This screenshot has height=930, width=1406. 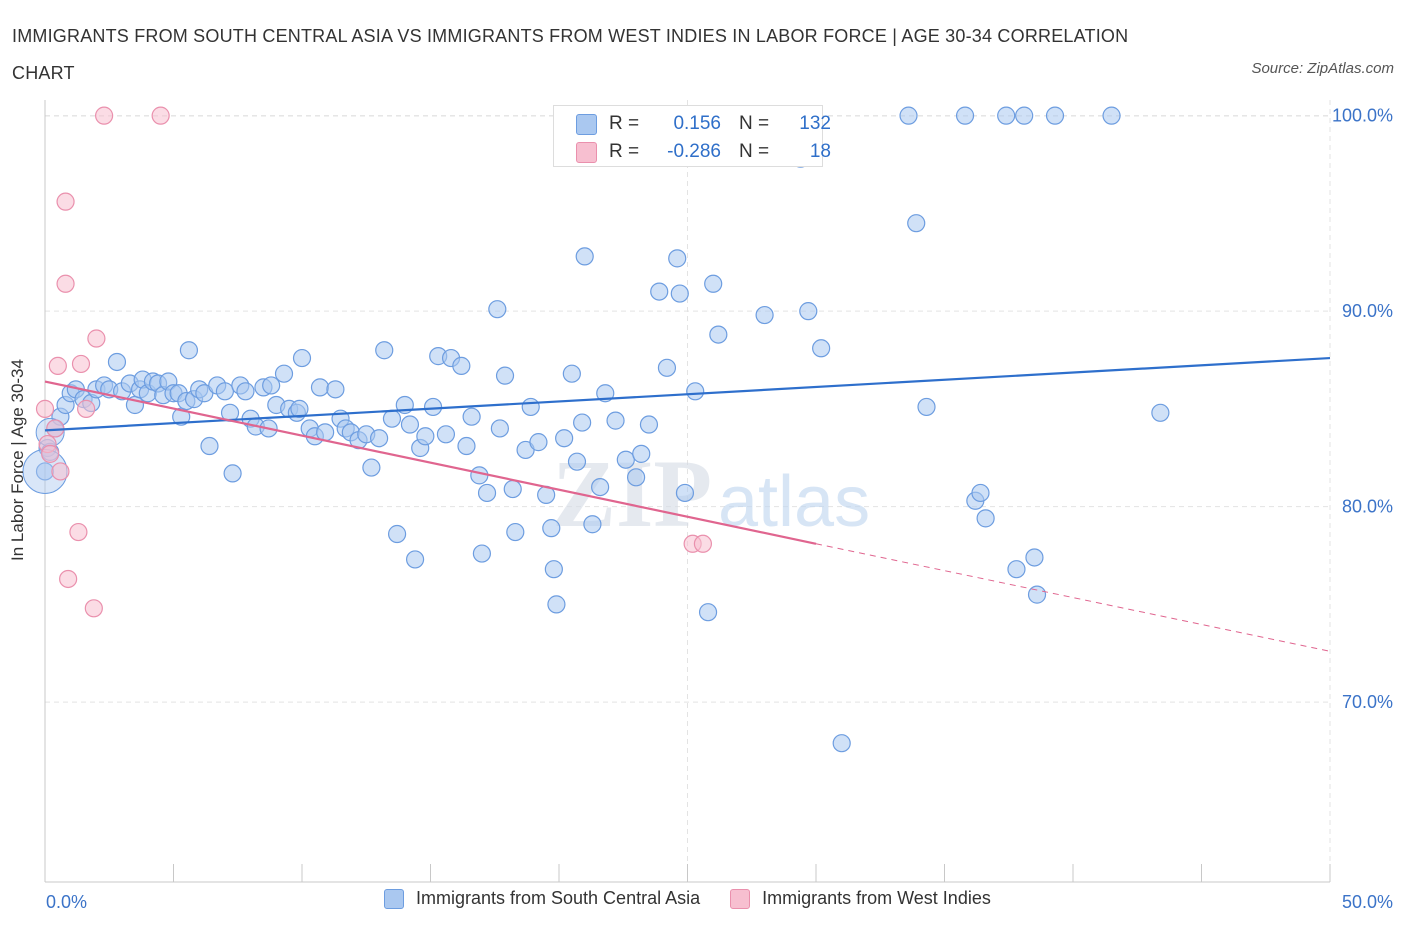 What do you see at coordinates (694, 151) in the screenshot?
I see `pink-r-value: -0.286` at bounding box center [694, 151].